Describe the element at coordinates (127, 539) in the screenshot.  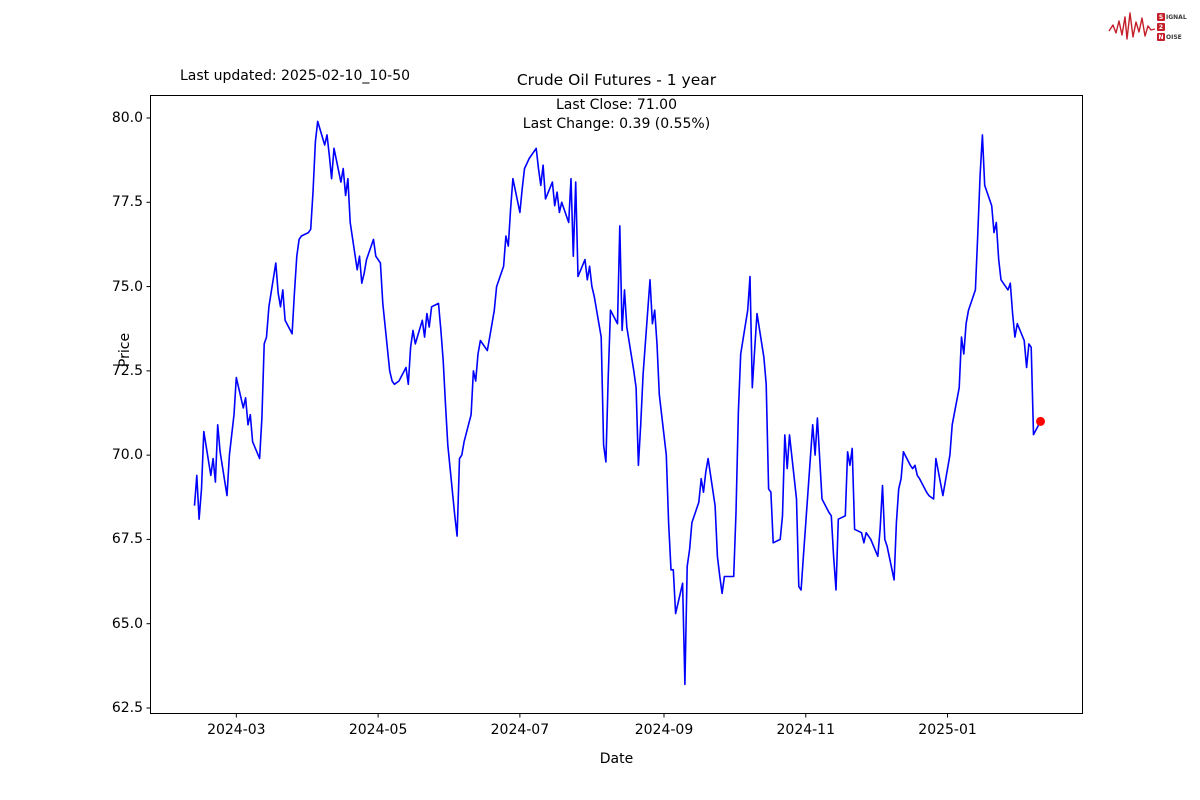
I see `y-tick-label: 67.5` at that location.